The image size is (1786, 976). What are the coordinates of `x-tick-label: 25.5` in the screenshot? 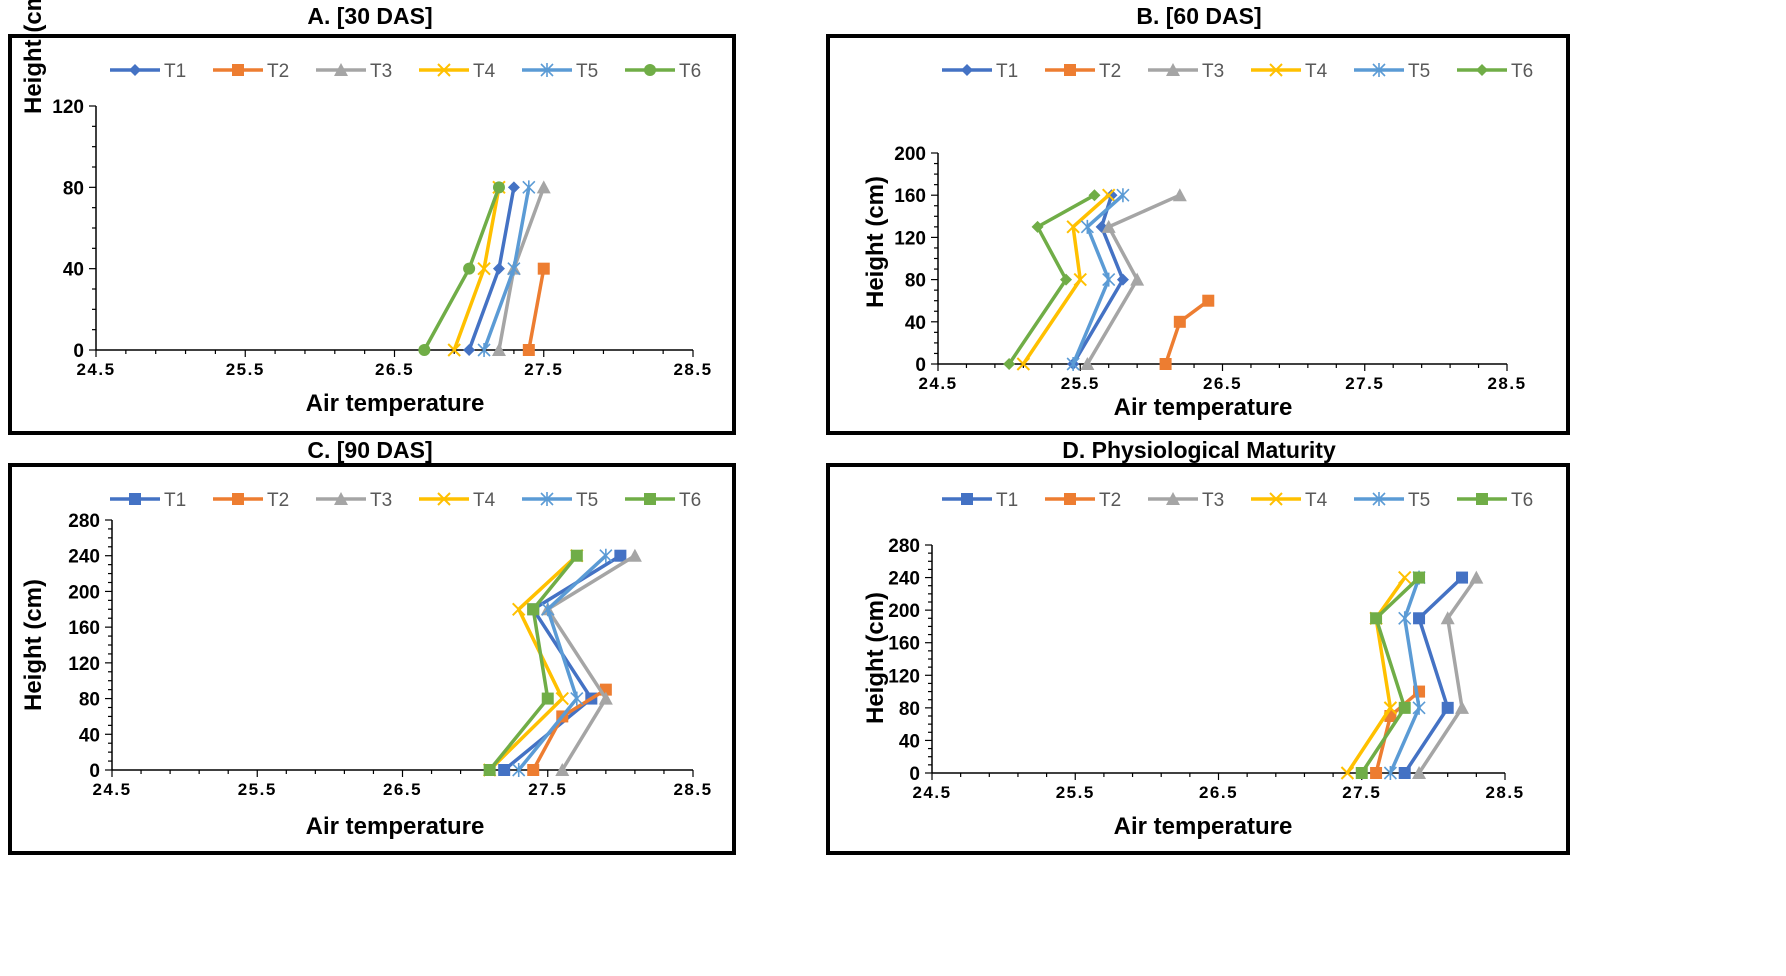 It's located at (257, 789).